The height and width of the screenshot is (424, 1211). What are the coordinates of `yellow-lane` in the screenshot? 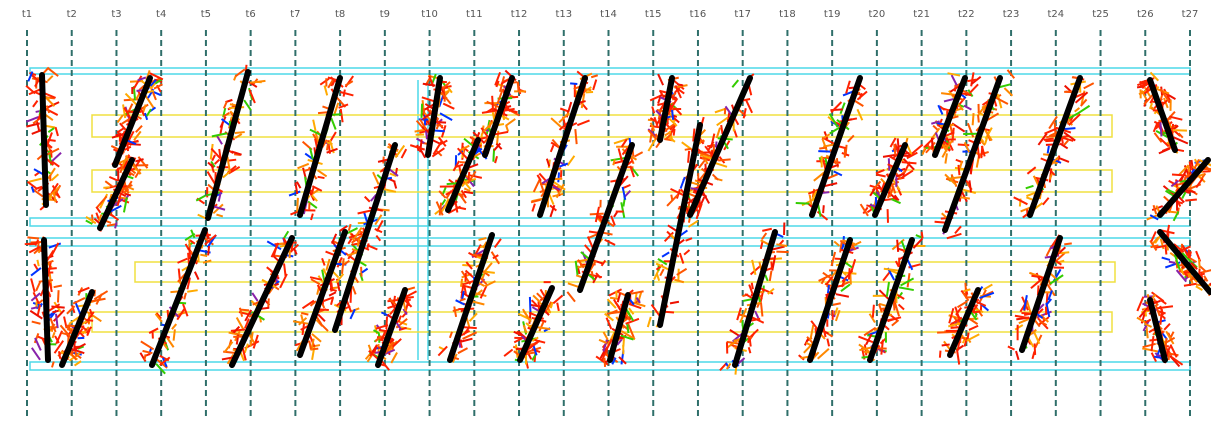 It's located at (602, 181).